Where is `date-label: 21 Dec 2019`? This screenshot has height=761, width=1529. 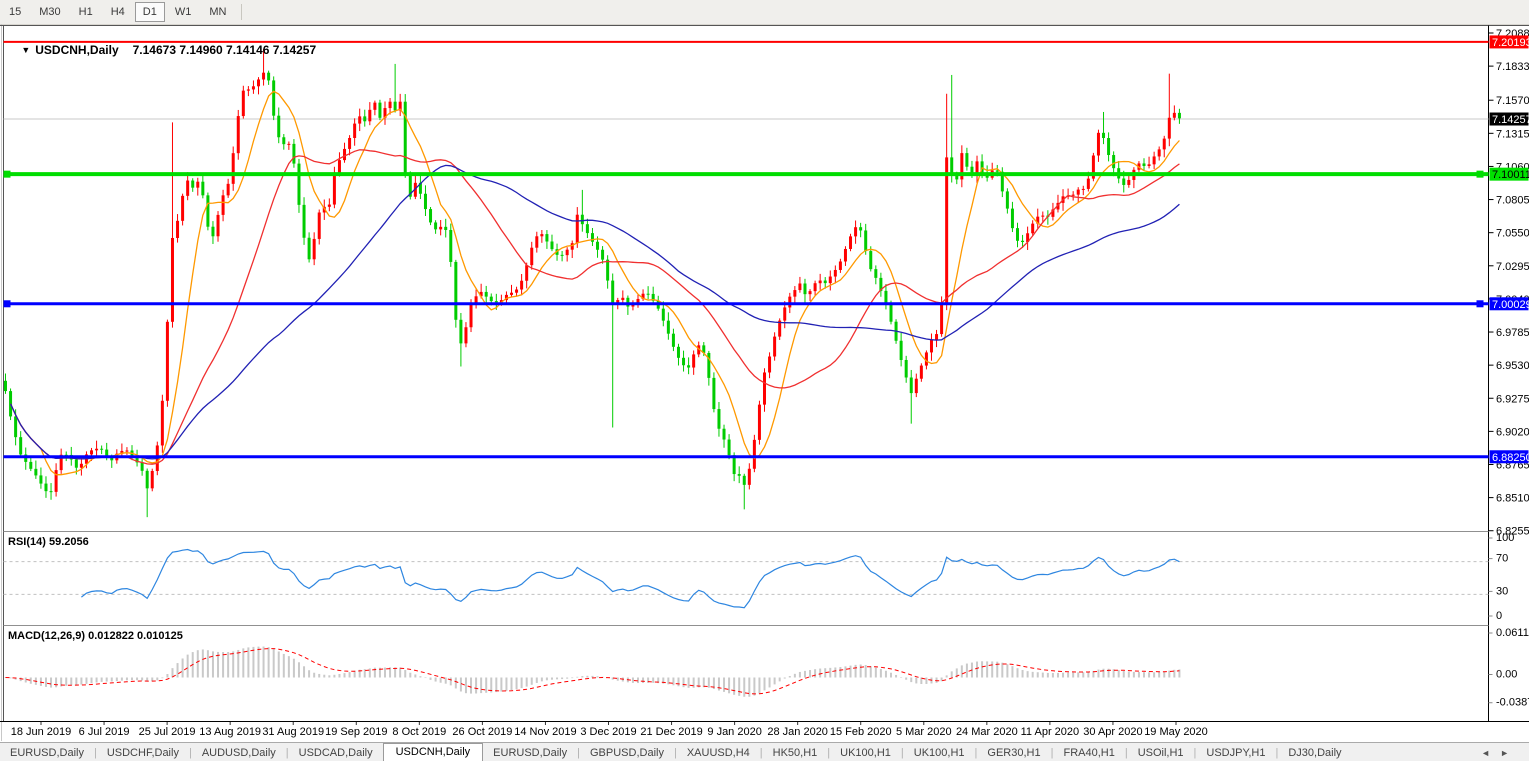 date-label: 21 Dec 2019 is located at coordinates (671, 732).